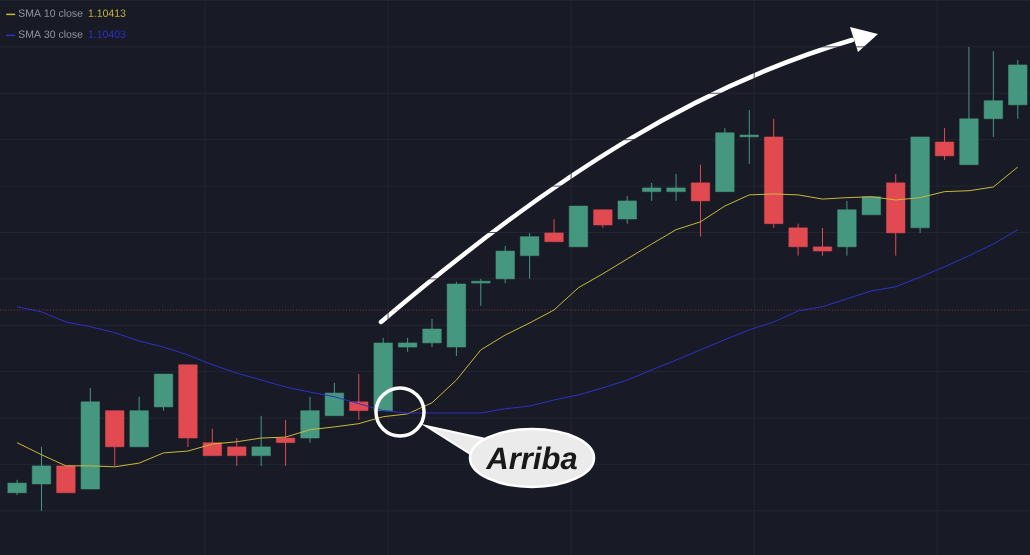 The image size is (1030, 555). I want to click on legend-label: SMA 10 close, so click(50, 13).